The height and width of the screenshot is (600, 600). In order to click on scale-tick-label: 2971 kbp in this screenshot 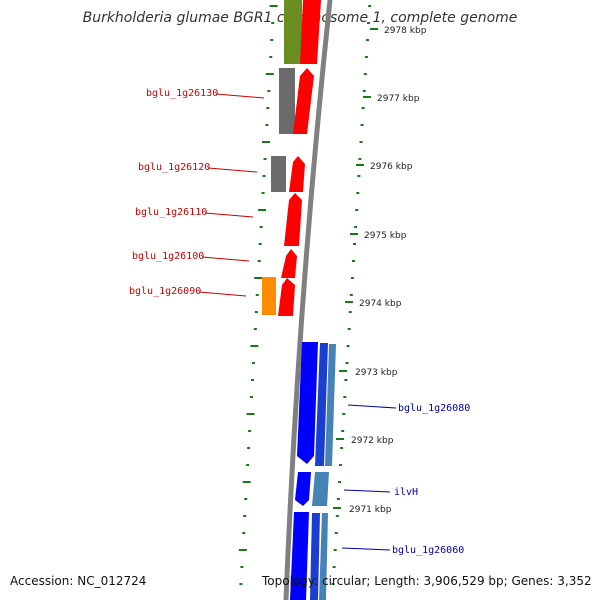, I will do `click(370, 510)`.